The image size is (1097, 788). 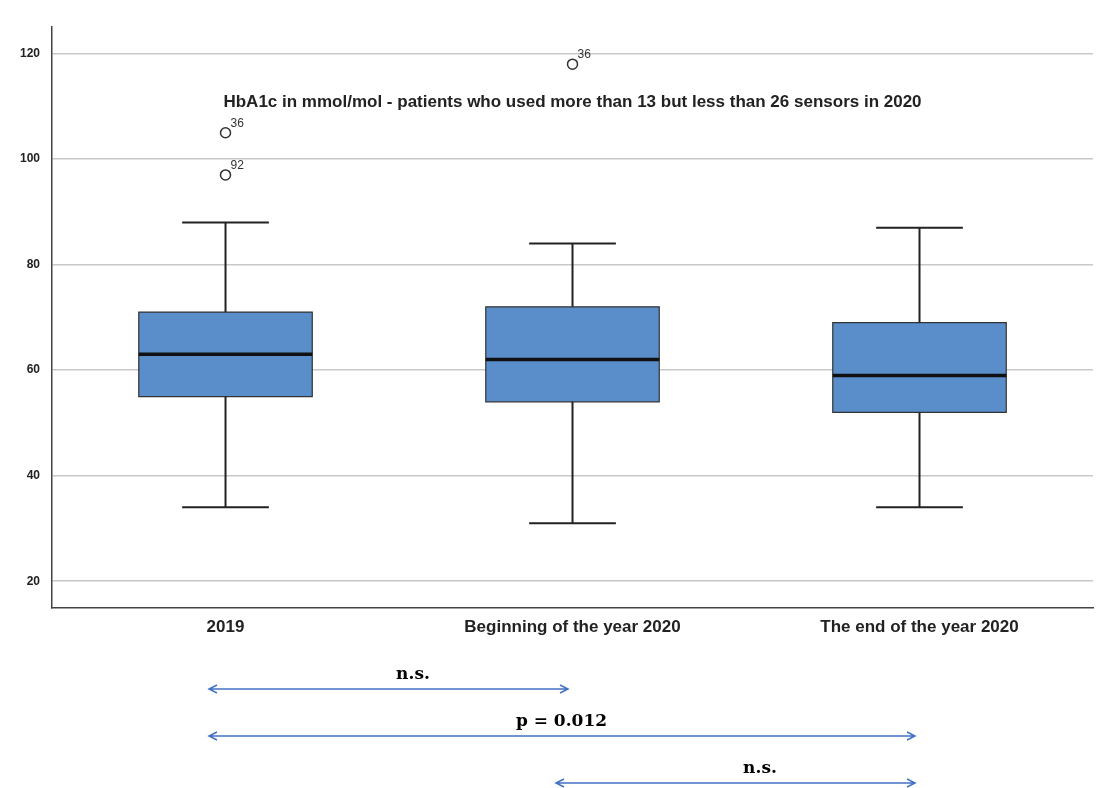 What do you see at coordinates (33, 369) in the screenshot?
I see `y-tick-label: 60` at bounding box center [33, 369].